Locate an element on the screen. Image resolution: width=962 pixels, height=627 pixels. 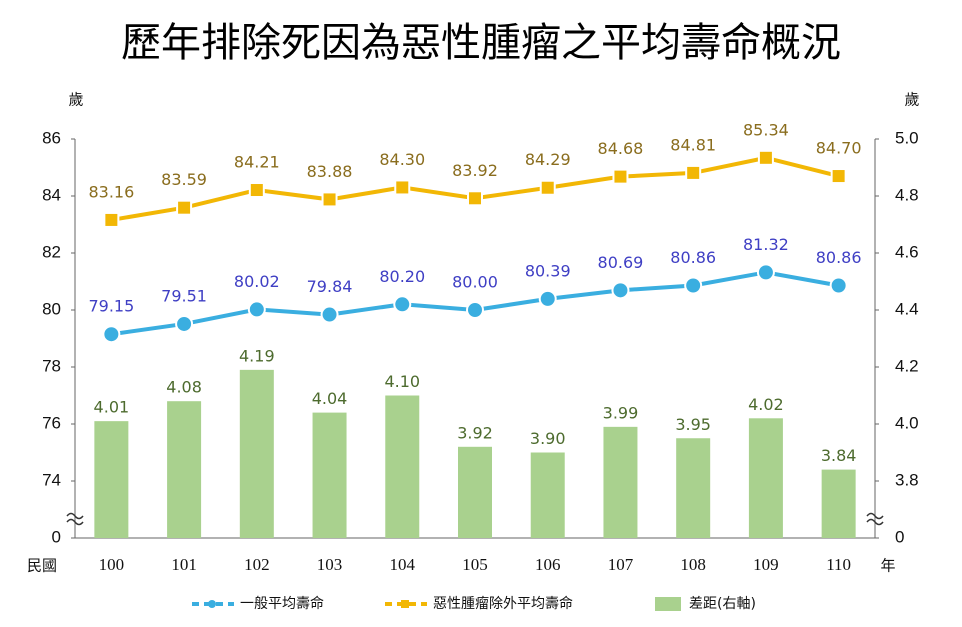
x-tick-label: 106 is located at coordinates (548, 564).